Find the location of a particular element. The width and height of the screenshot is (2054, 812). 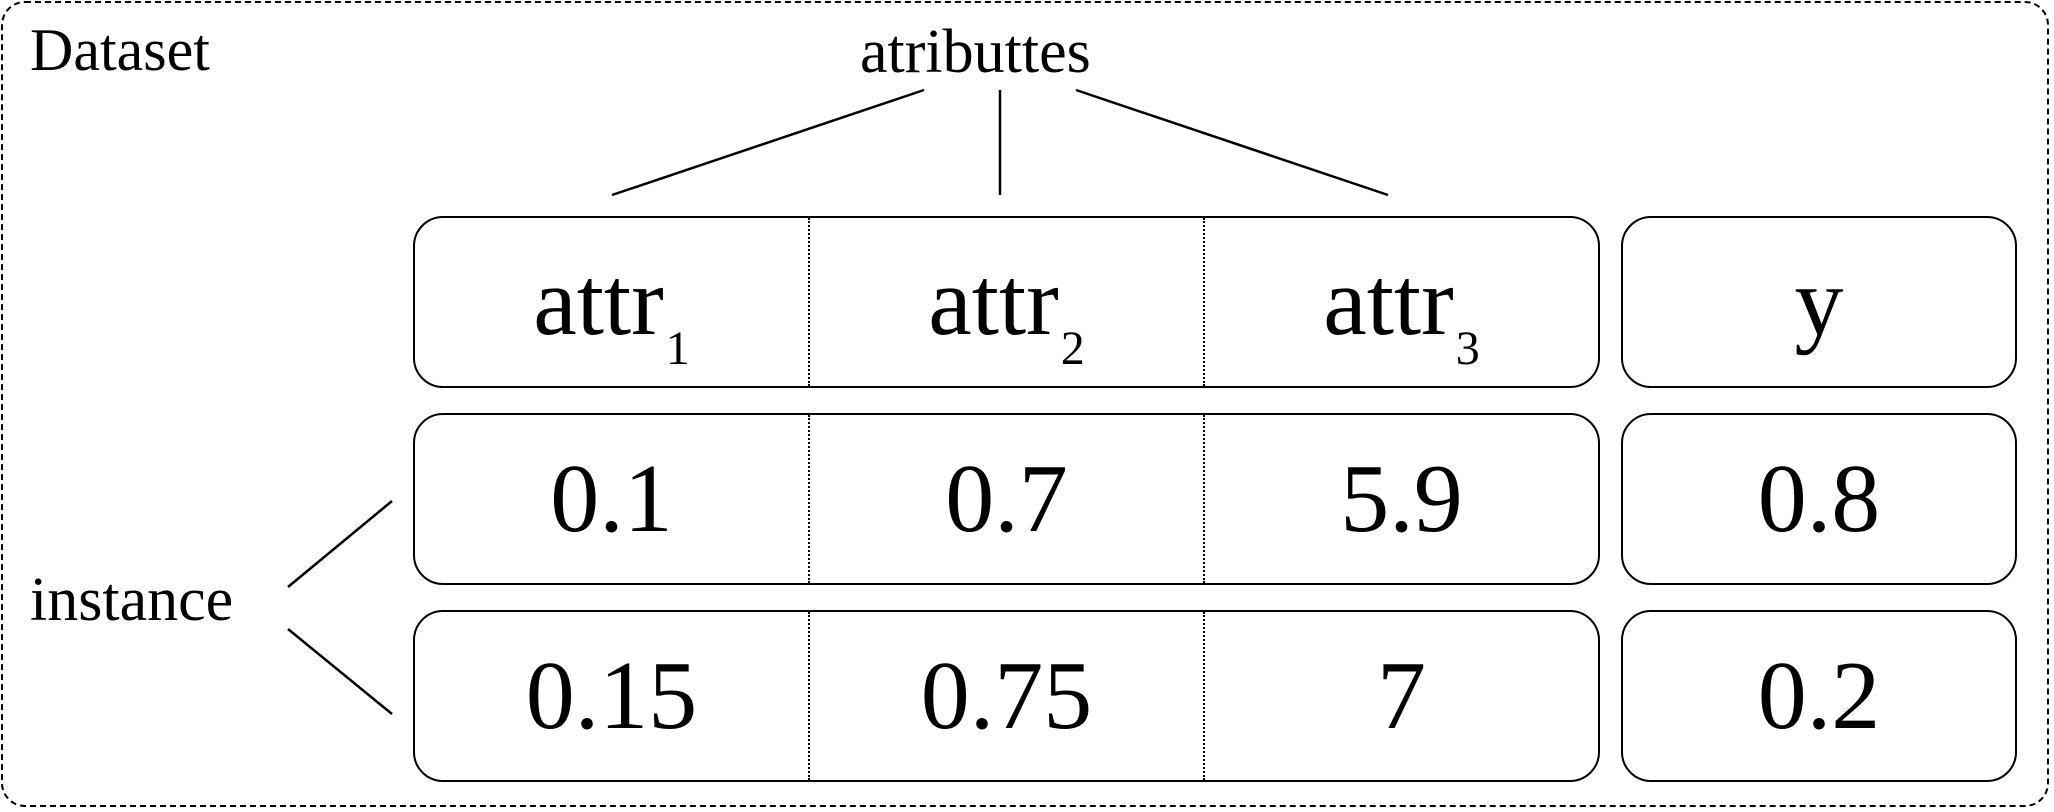

header-row: attr1 attr2 attr3 is located at coordinates (1006, 302).